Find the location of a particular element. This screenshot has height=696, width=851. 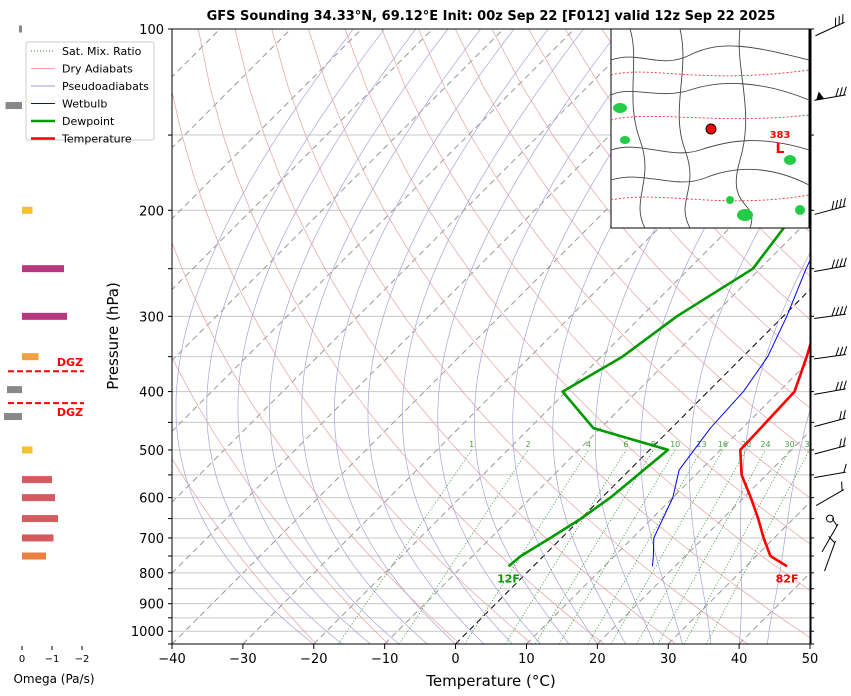

y-tick-label: 1000 is located at coordinates (147, 632).